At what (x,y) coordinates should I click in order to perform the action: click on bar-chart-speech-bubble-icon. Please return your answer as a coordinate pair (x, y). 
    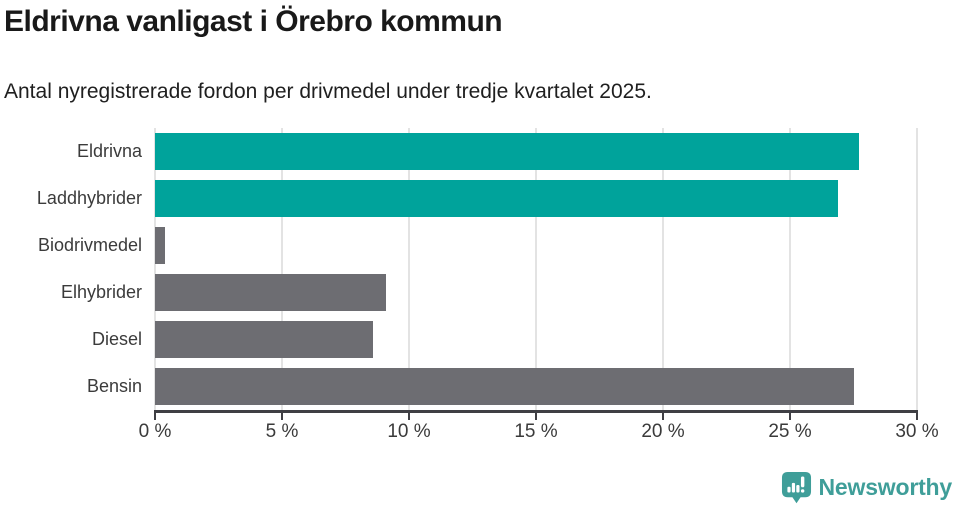
    Looking at the image, I should click on (796, 487).